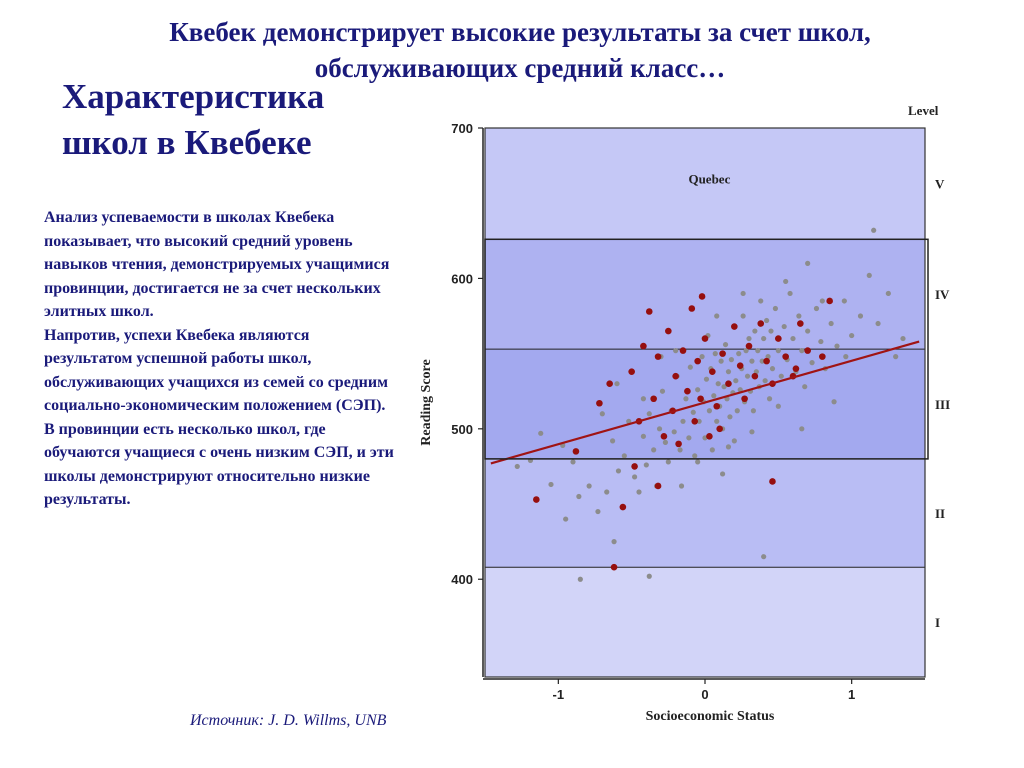 This screenshot has width=1024, height=768. I want to click on y-axis-label: Reading Score, so click(426, 402).